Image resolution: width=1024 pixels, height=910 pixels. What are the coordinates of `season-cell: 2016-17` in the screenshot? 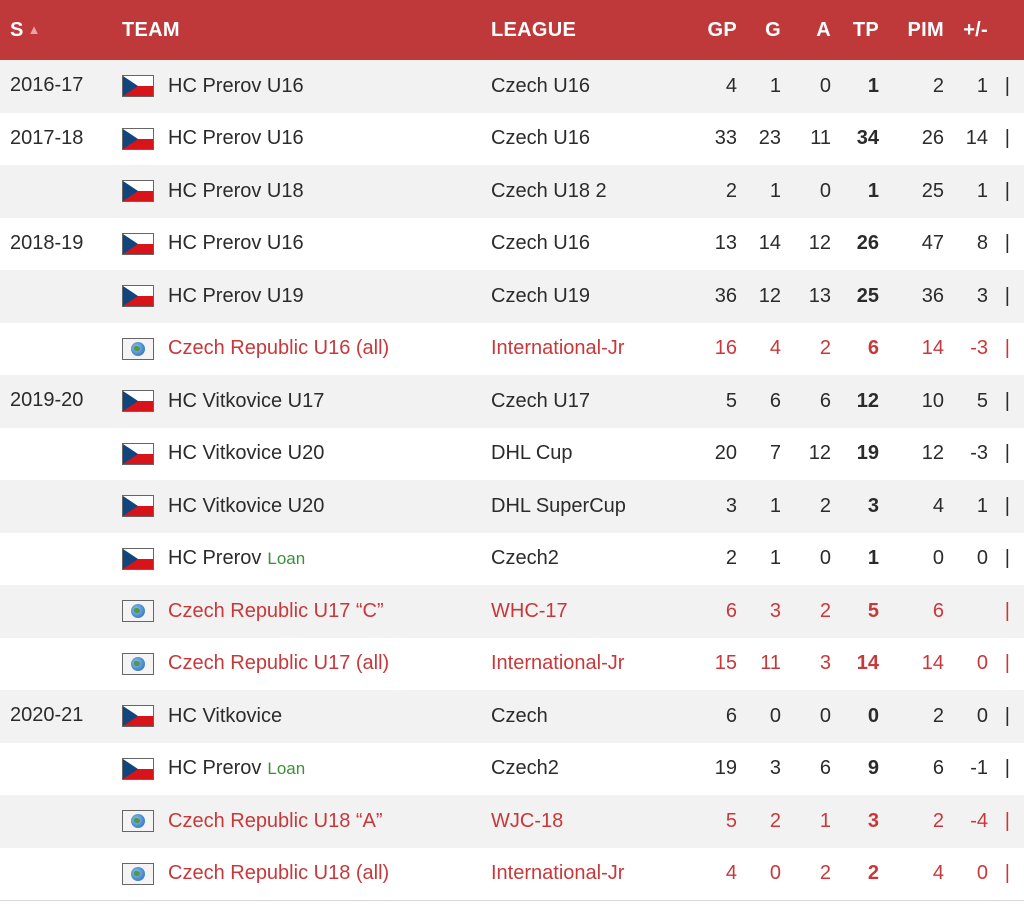 It's located at (61, 86).